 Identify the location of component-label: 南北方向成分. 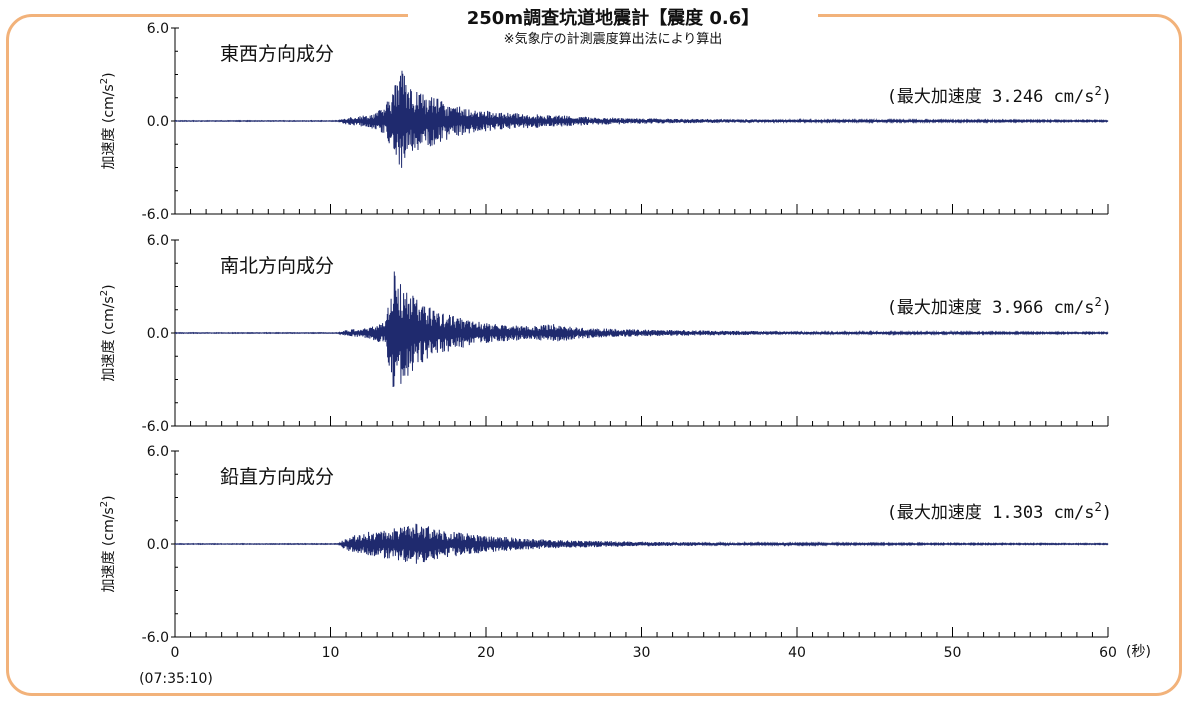
(277, 266).